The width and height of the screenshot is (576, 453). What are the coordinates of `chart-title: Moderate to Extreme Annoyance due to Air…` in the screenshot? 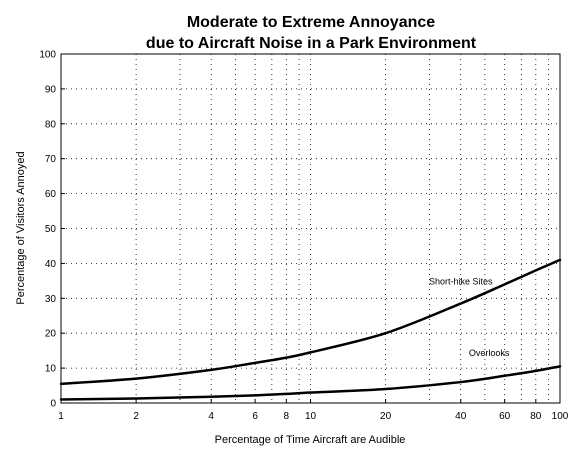 It's located at (311, 33).